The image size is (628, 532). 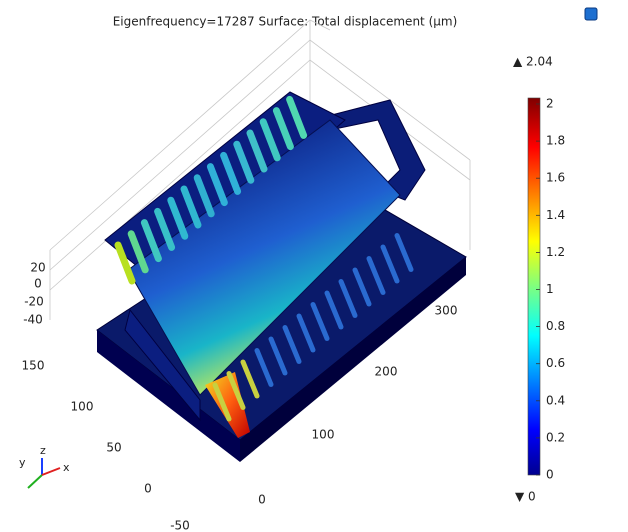 I want to click on y-tick-label: -50, so click(x=180, y=525).